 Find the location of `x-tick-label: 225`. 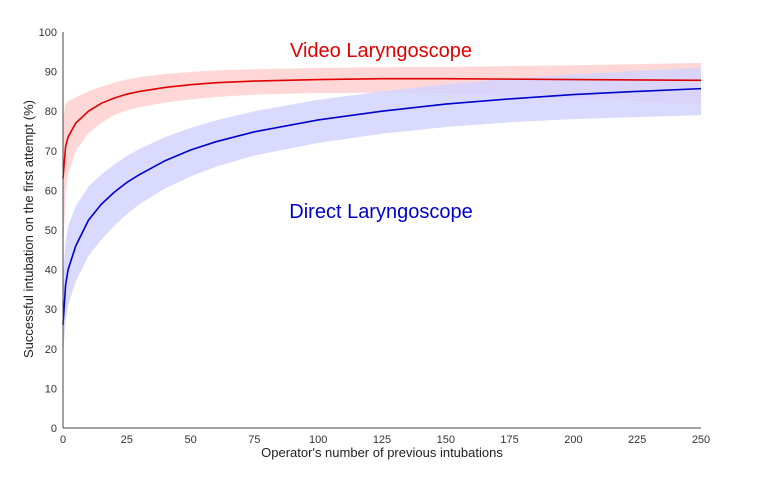

x-tick-label: 225 is located at coordinates (637, 440).